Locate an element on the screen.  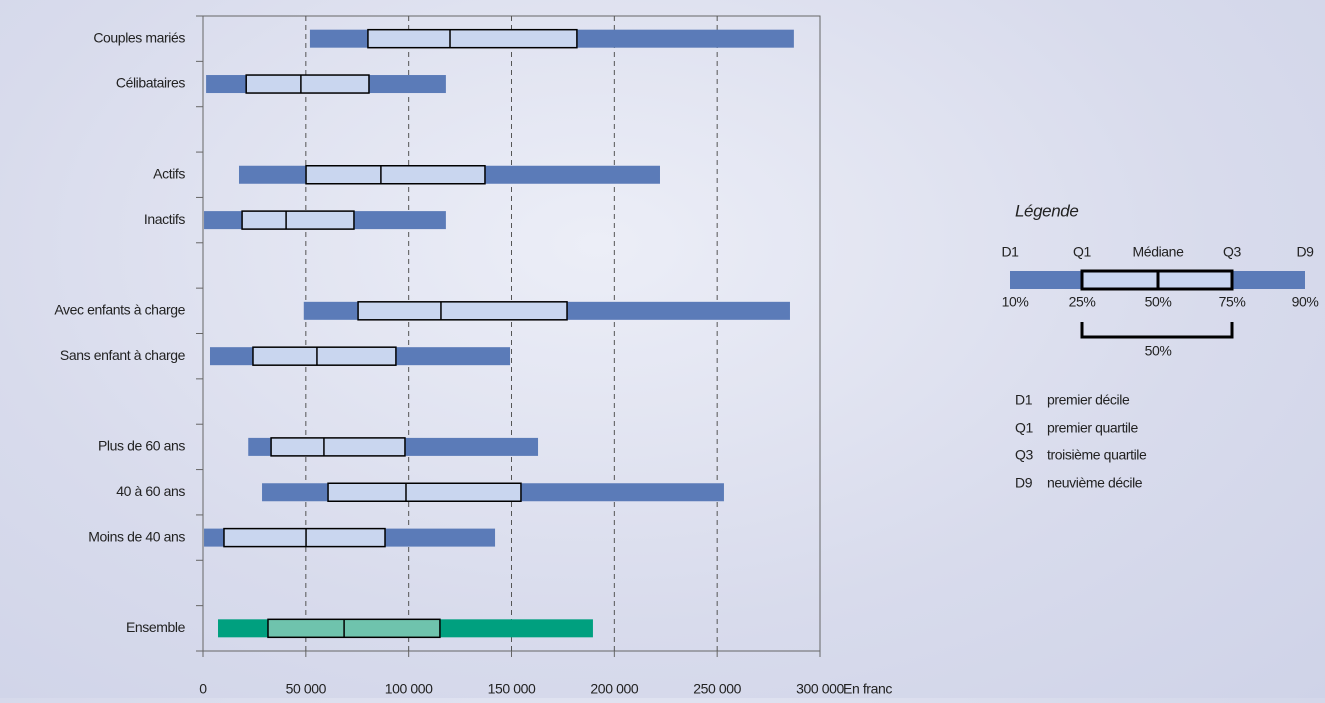
legend-label: Q1 is located at coordinates (1082, 252).